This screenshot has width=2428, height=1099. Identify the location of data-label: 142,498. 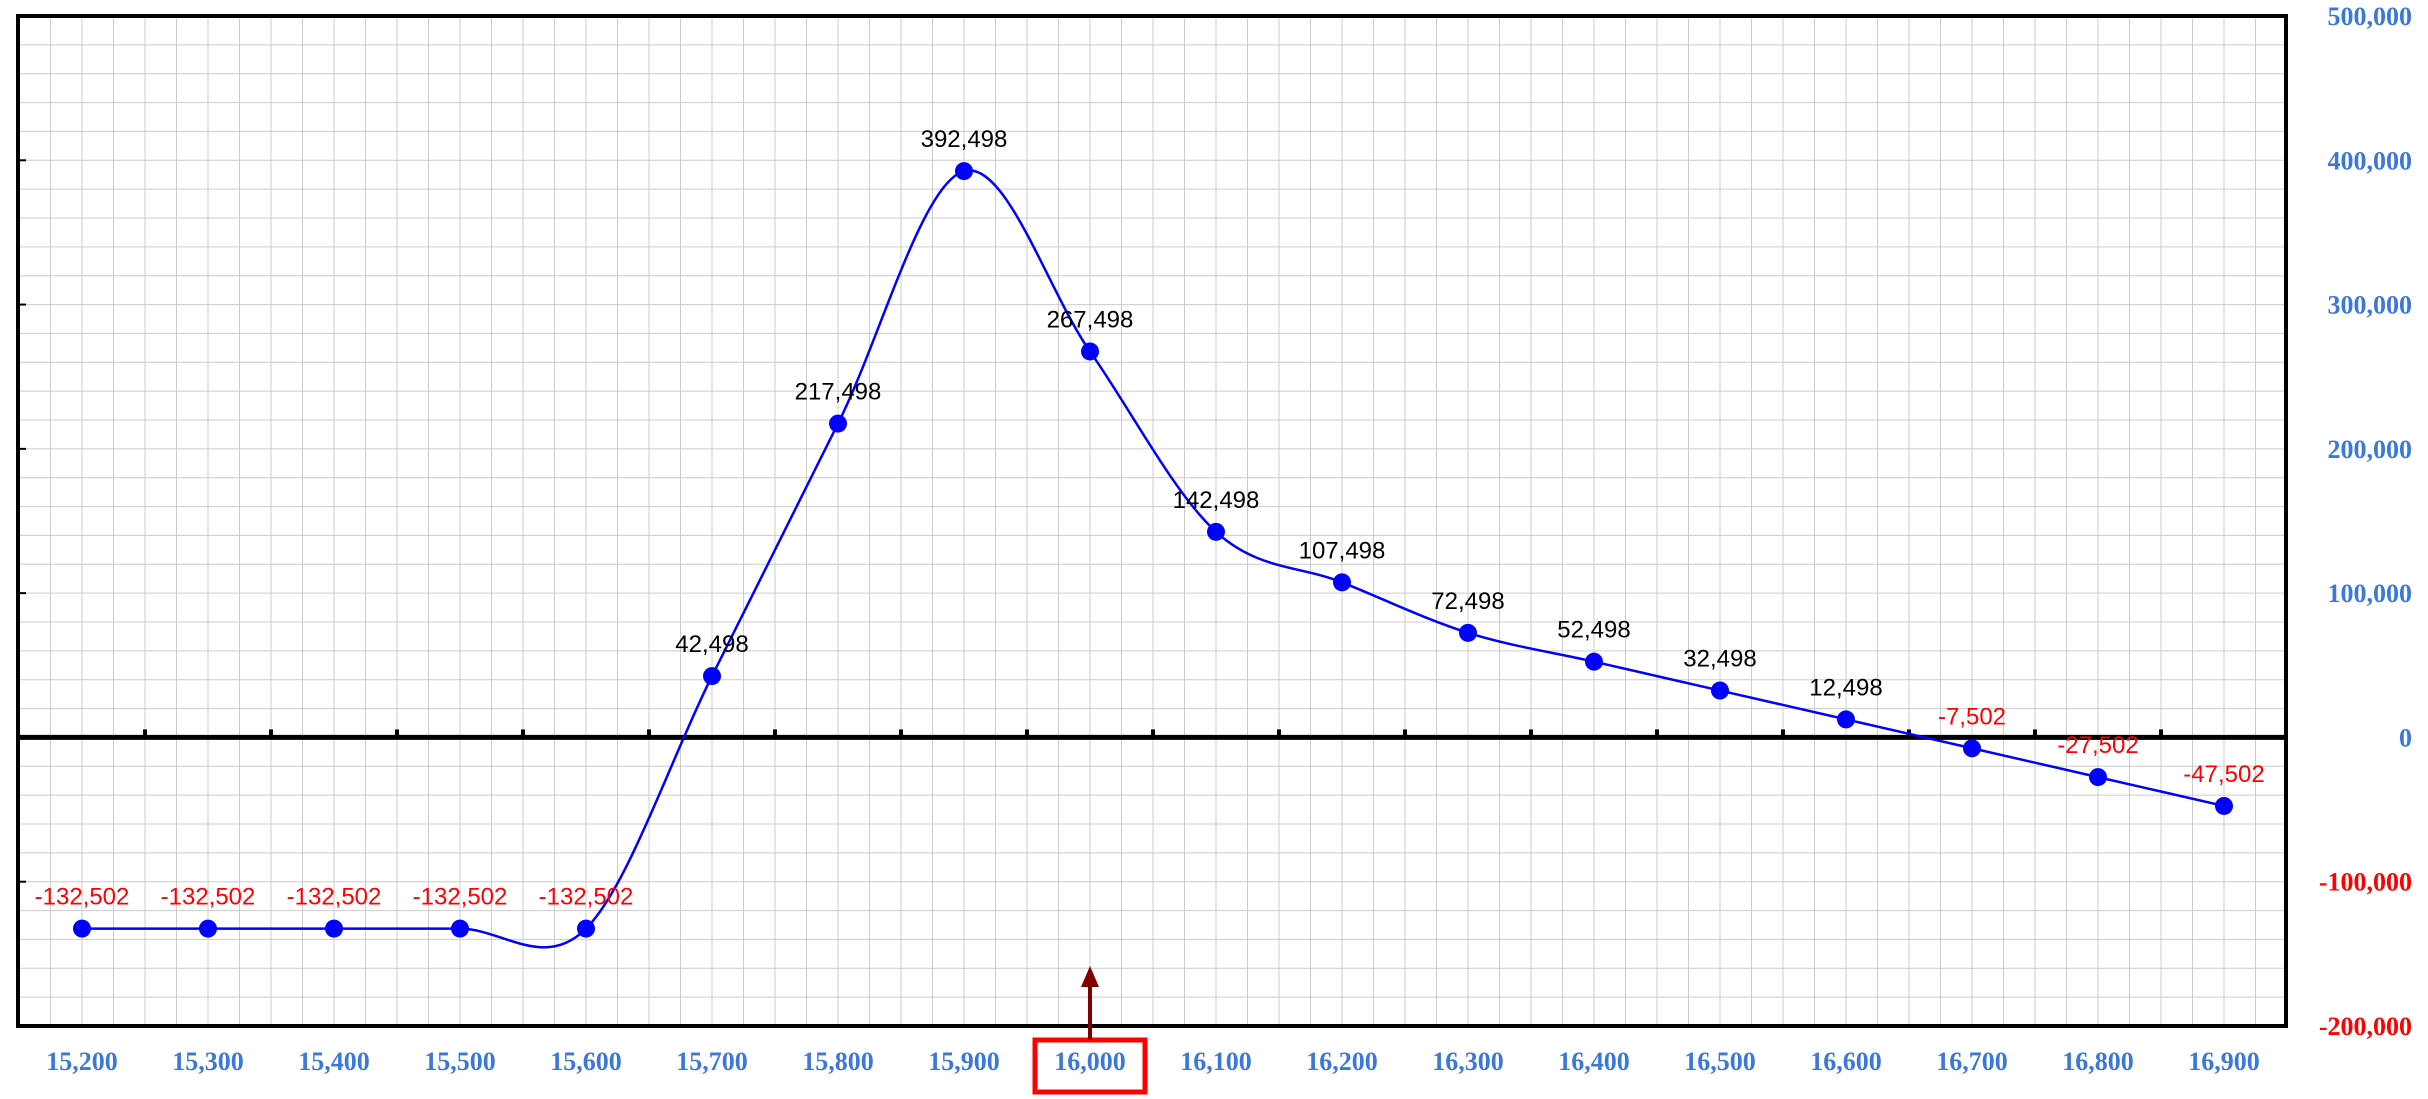
(1216, 500).